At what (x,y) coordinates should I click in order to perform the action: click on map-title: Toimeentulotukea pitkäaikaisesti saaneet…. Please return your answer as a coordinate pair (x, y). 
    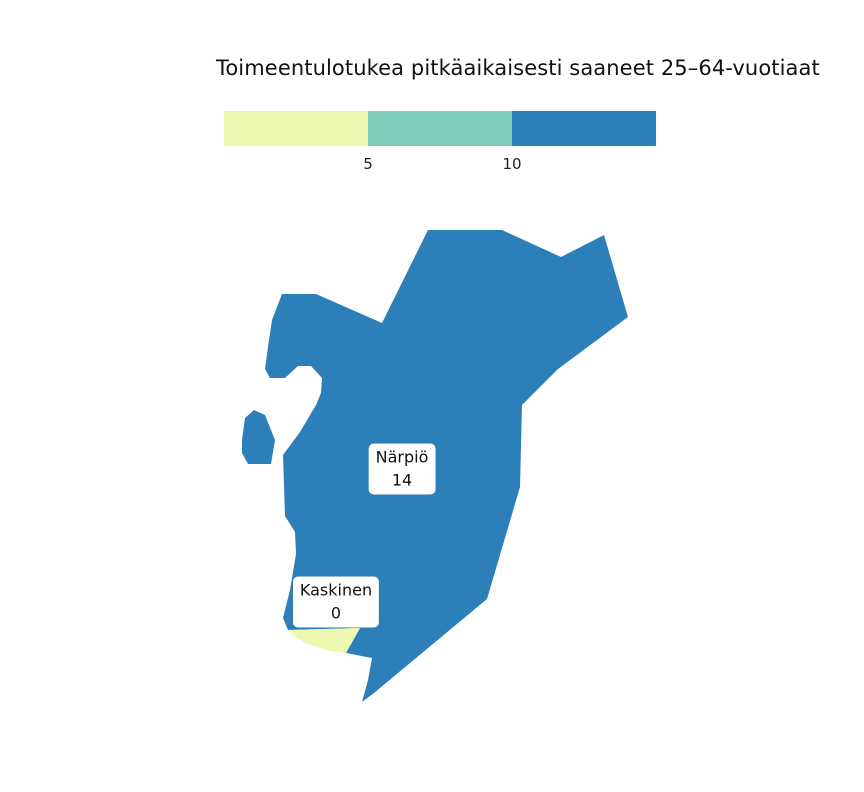
    Looking at the image, I should click on (518, 68).